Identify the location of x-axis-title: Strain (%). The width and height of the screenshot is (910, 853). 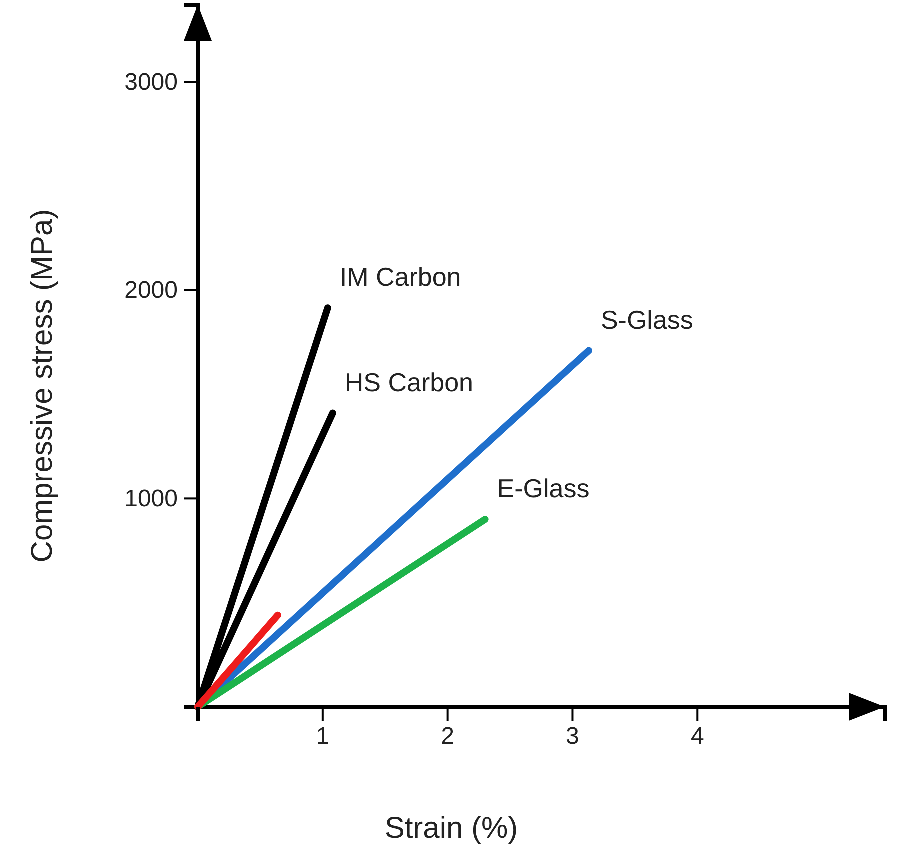
(451, 828).